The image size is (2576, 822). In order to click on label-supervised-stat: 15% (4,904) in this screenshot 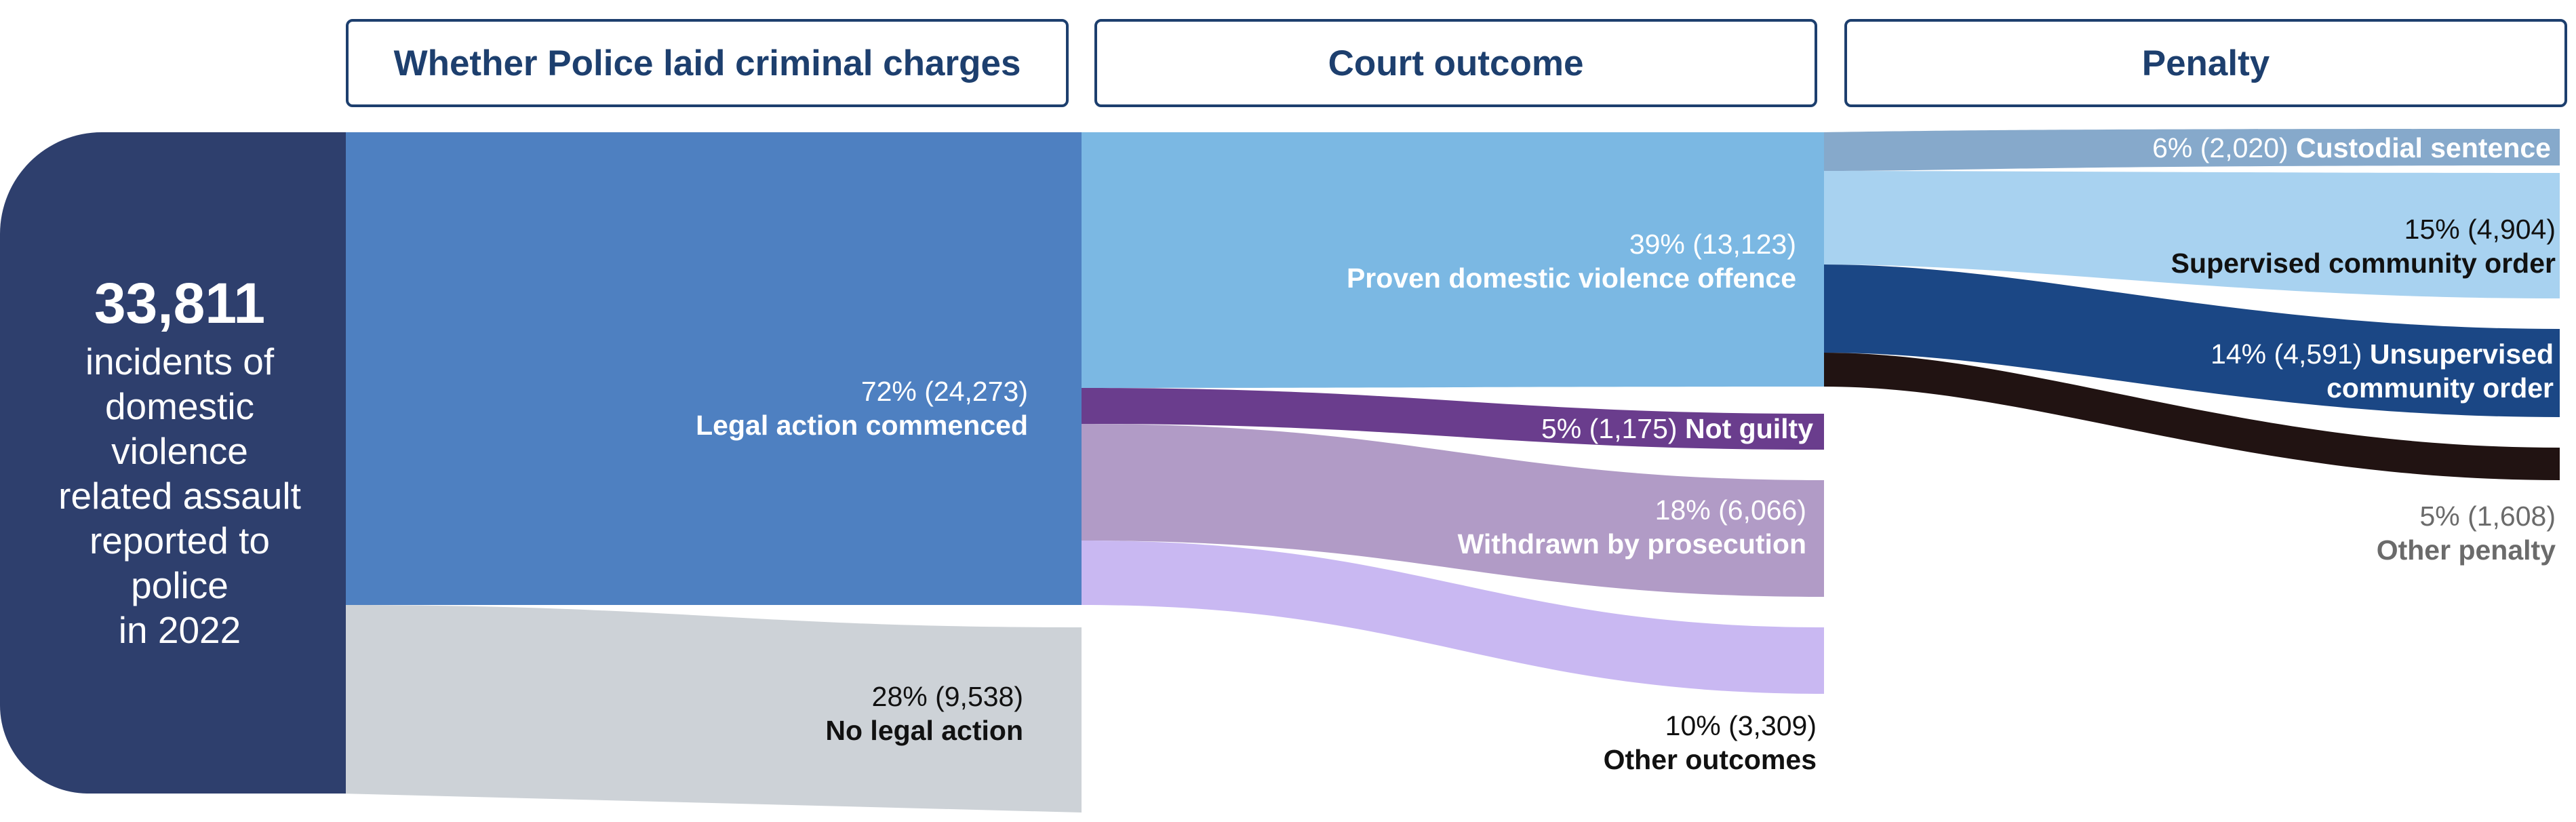, I will do `click(2480, 230)`.